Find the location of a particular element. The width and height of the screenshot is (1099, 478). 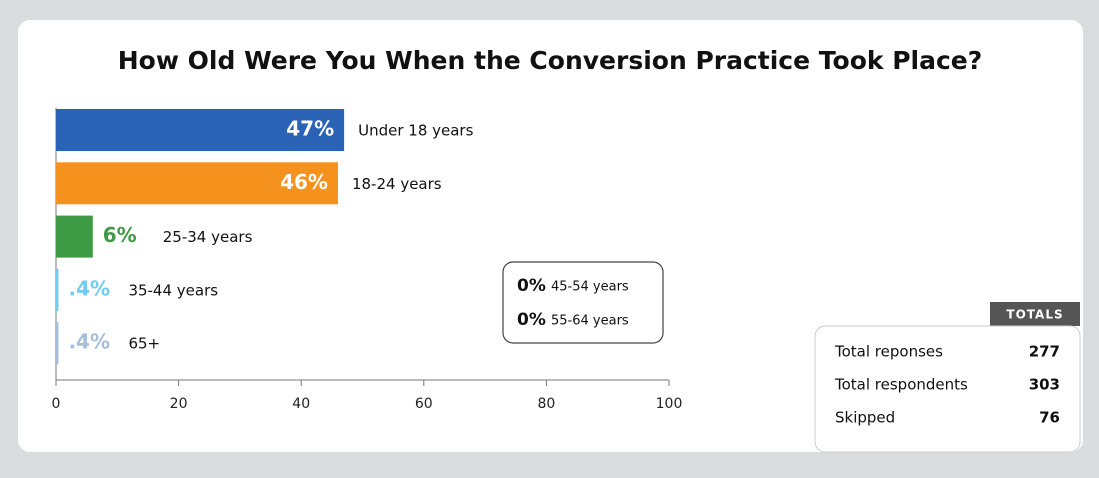

value-label: 46% is located at coordinates (304, 182).